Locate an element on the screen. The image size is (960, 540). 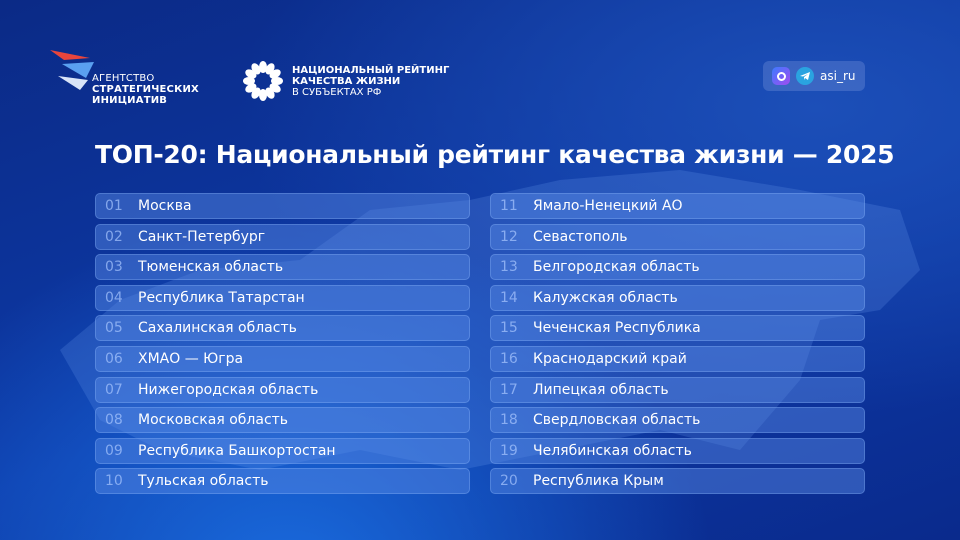
rank-number: 14 is located at coordinates (509, 297).